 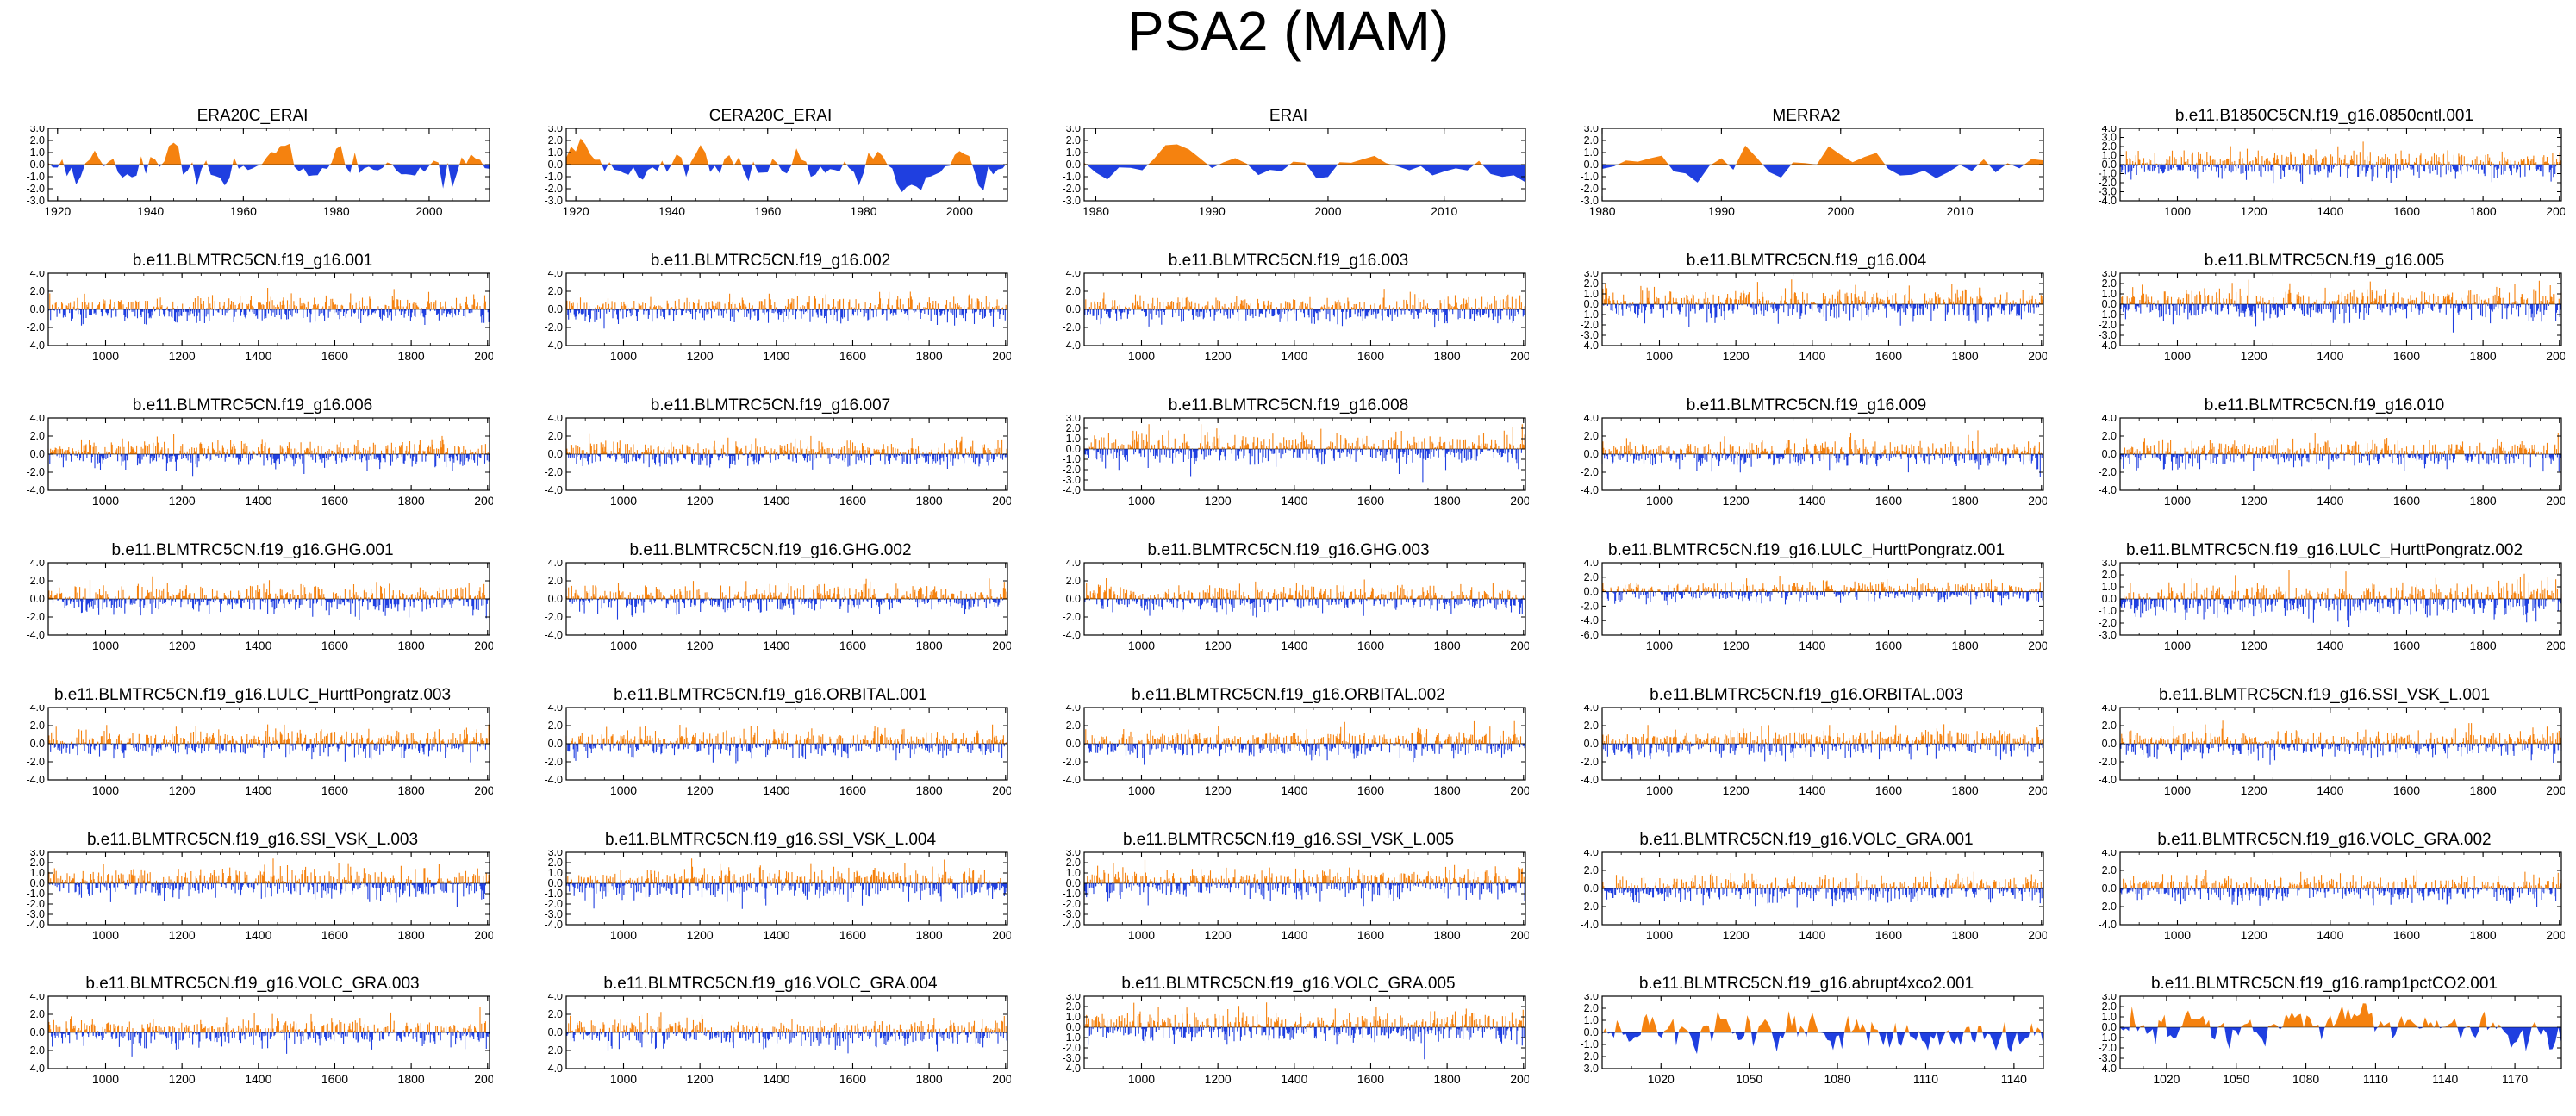 I want to click on chart-title: b.e11.BLMTRC5CN.f19_g16.003, so click(x=1288, y=261).